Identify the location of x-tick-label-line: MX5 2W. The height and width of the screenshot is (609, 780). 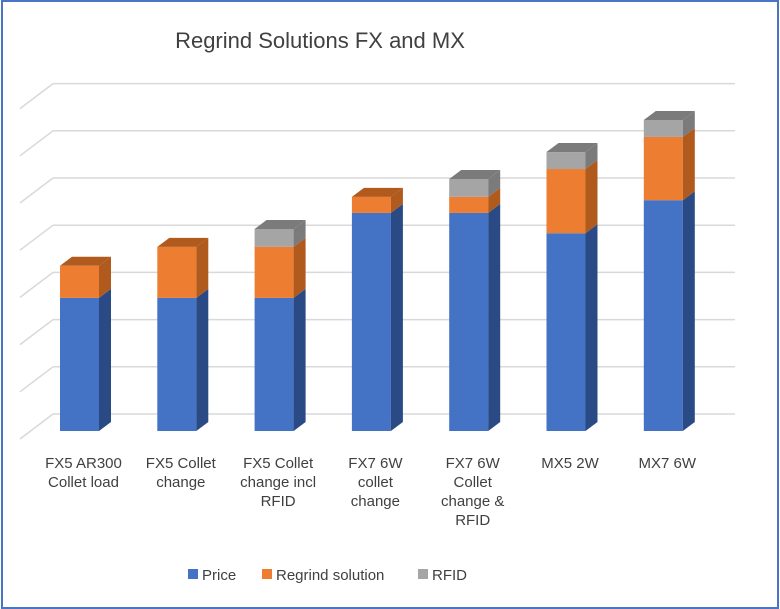
(570, 463).